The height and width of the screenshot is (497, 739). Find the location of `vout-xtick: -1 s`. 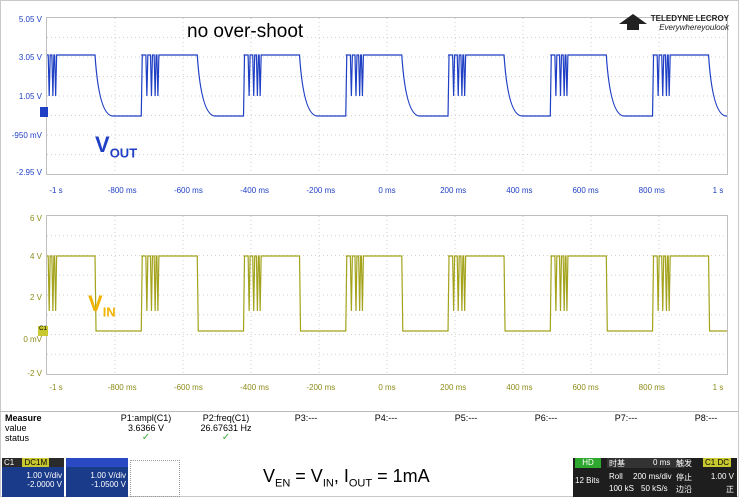

vout-xtick: -1 s is located at coordinates (56, 190).